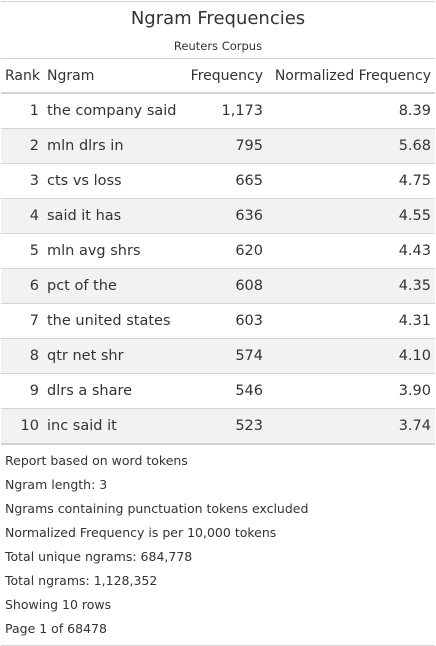  Describe the element at coordinates (353, 391) in the screenshot. I see `normalized-frequency-cell: 3.90` at that location.